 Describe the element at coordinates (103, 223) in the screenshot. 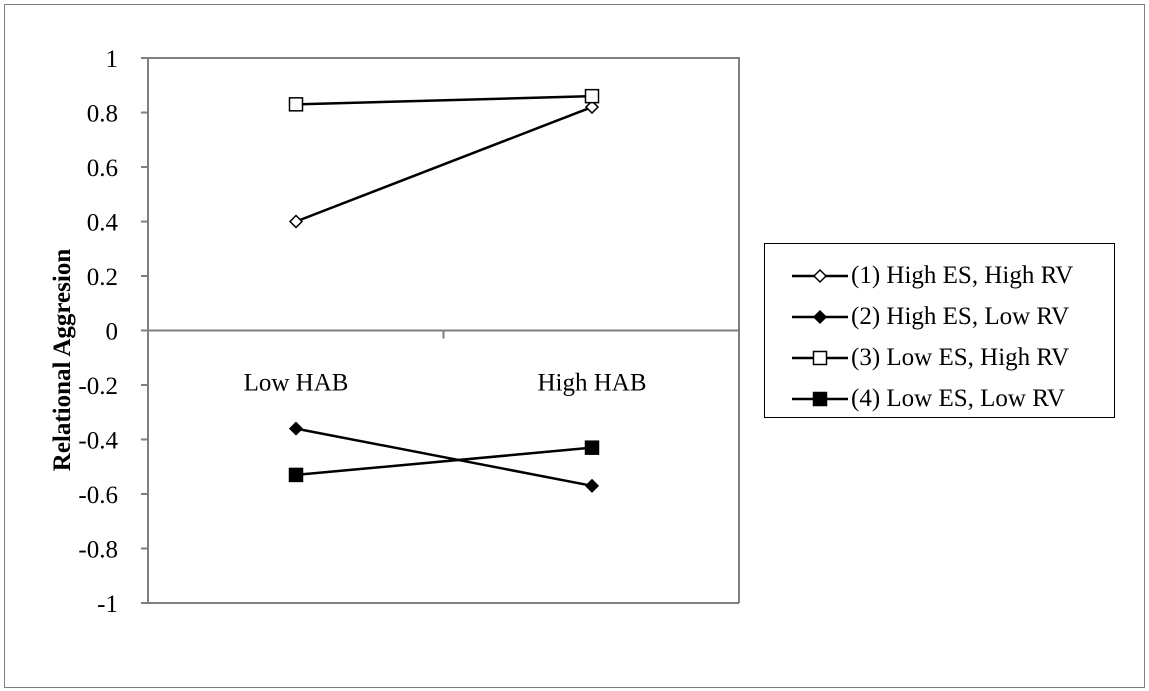

I see `y-tick-label: 0.4` at that location.